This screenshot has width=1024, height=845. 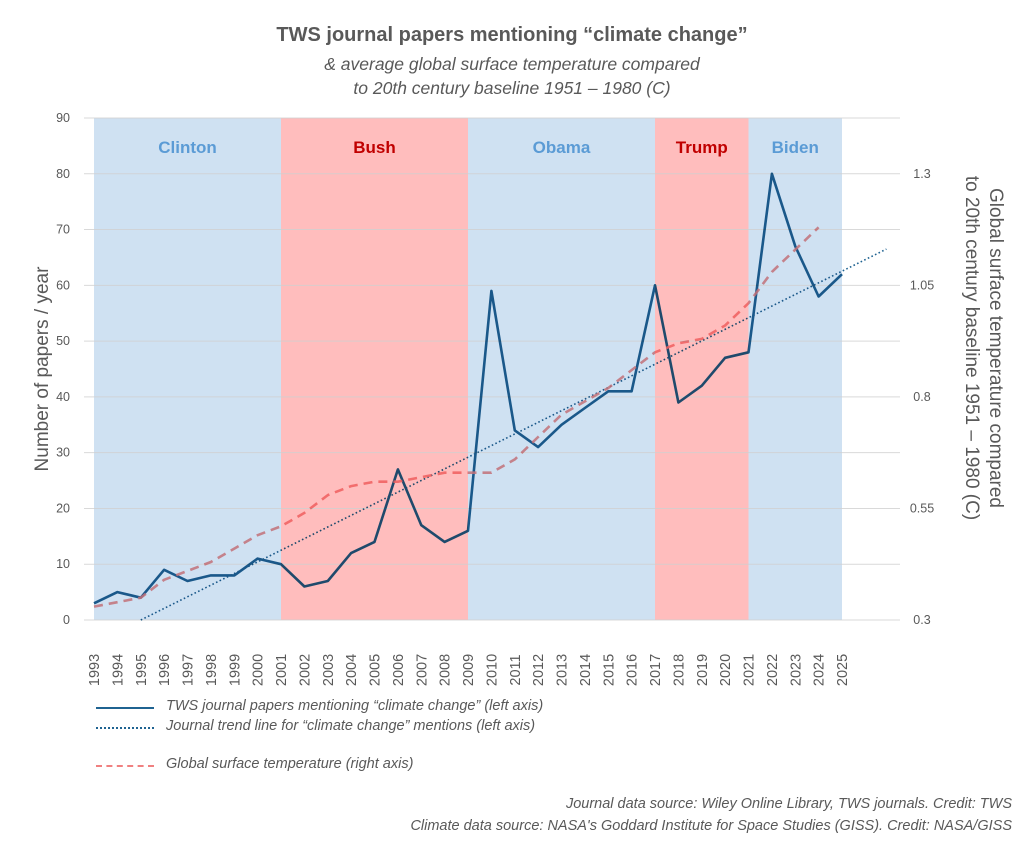 I want to click on x-tick-label: 2020, so click(x=726, y=670).